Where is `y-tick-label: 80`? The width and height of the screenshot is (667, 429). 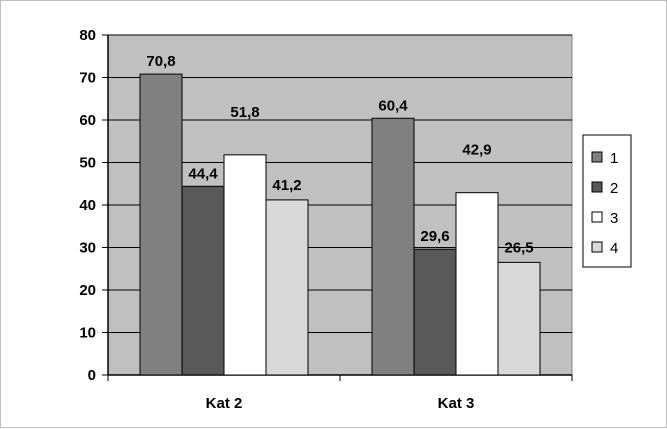
y-tick-label: 80 is located at coordinates (87, 35).